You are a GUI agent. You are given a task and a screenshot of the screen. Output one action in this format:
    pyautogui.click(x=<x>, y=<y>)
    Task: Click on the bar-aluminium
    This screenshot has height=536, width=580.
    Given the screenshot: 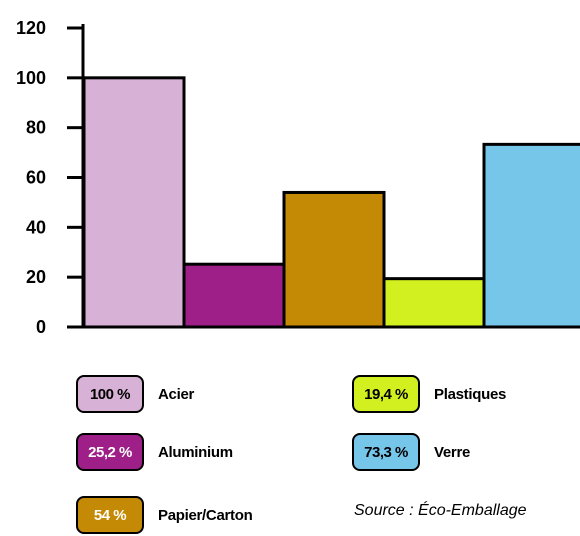 What is the action you would take?
    pyautogui.click(x=234, y=295)
    